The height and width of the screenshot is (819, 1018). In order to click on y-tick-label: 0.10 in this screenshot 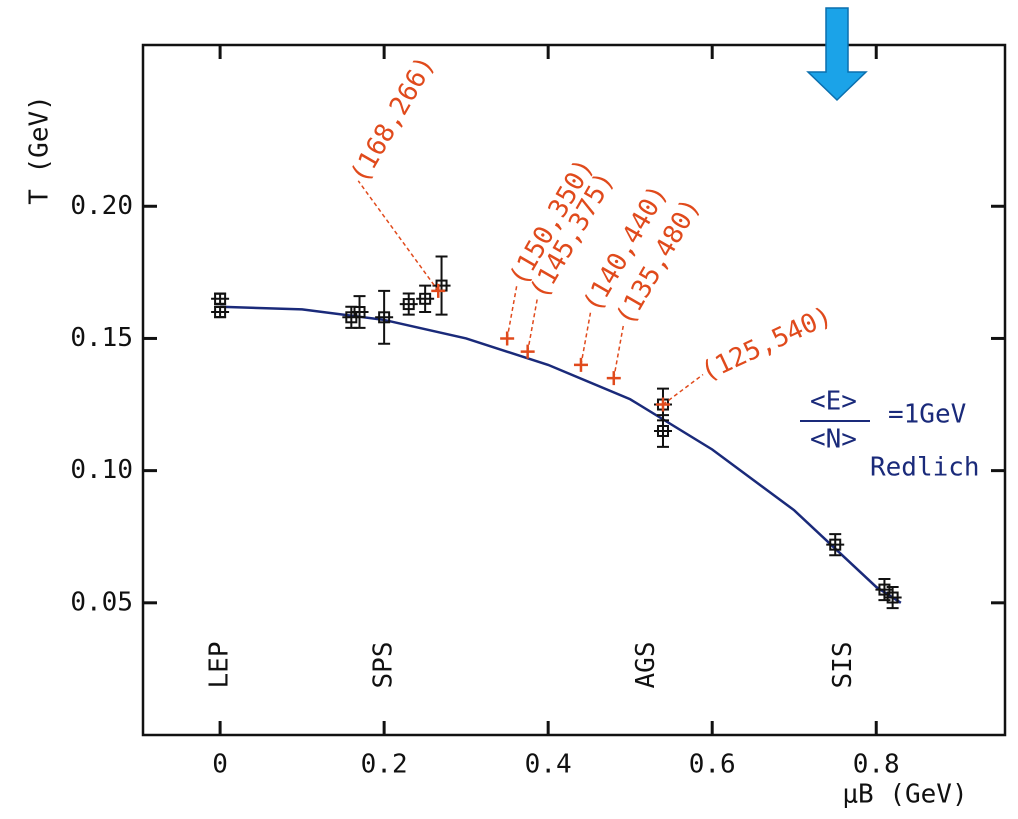, I will do `click(101, 470)`.